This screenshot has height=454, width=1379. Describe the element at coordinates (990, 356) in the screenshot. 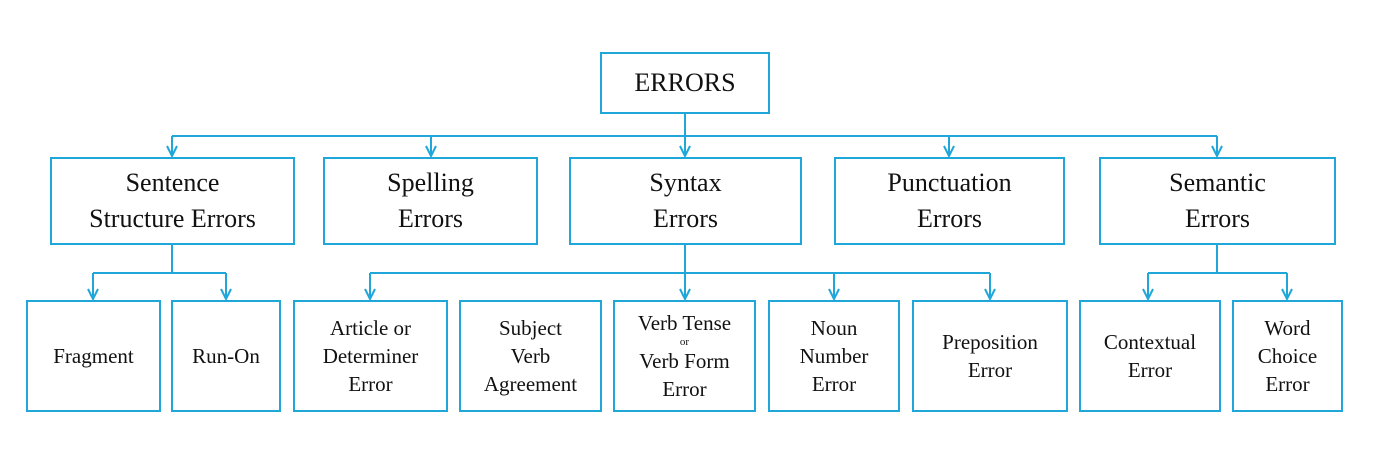

I see `subtype-preposition-error: Preposition Error` at that location.